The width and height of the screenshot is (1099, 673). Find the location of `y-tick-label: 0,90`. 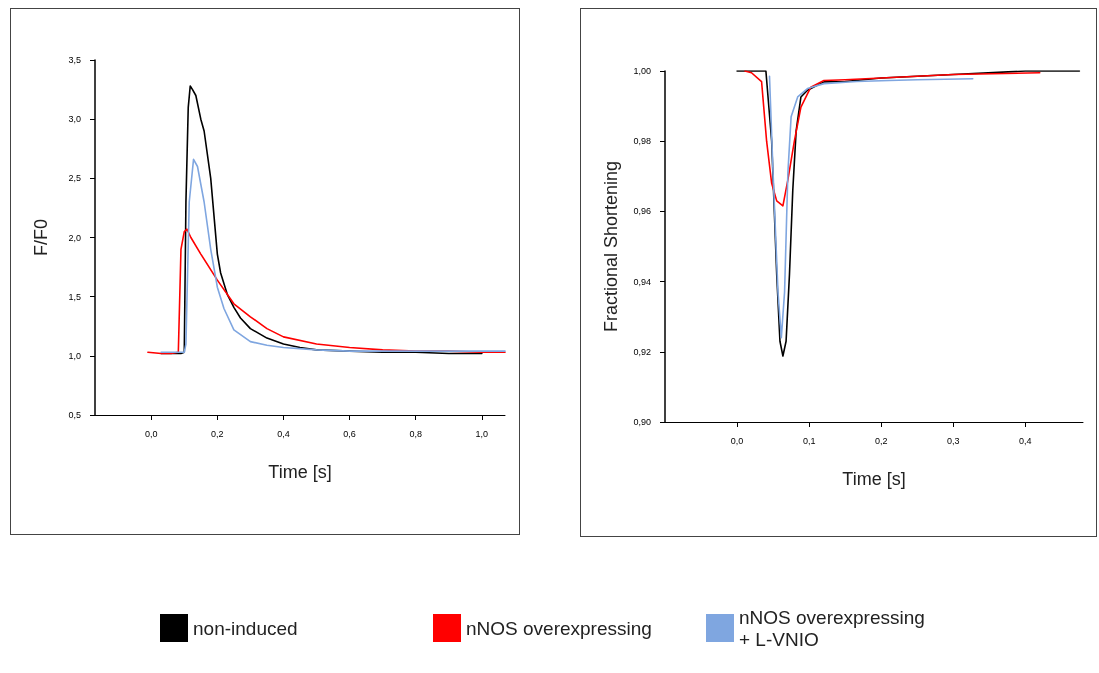

y-tick-label: 0,90 is located at coordinates (642, 422).